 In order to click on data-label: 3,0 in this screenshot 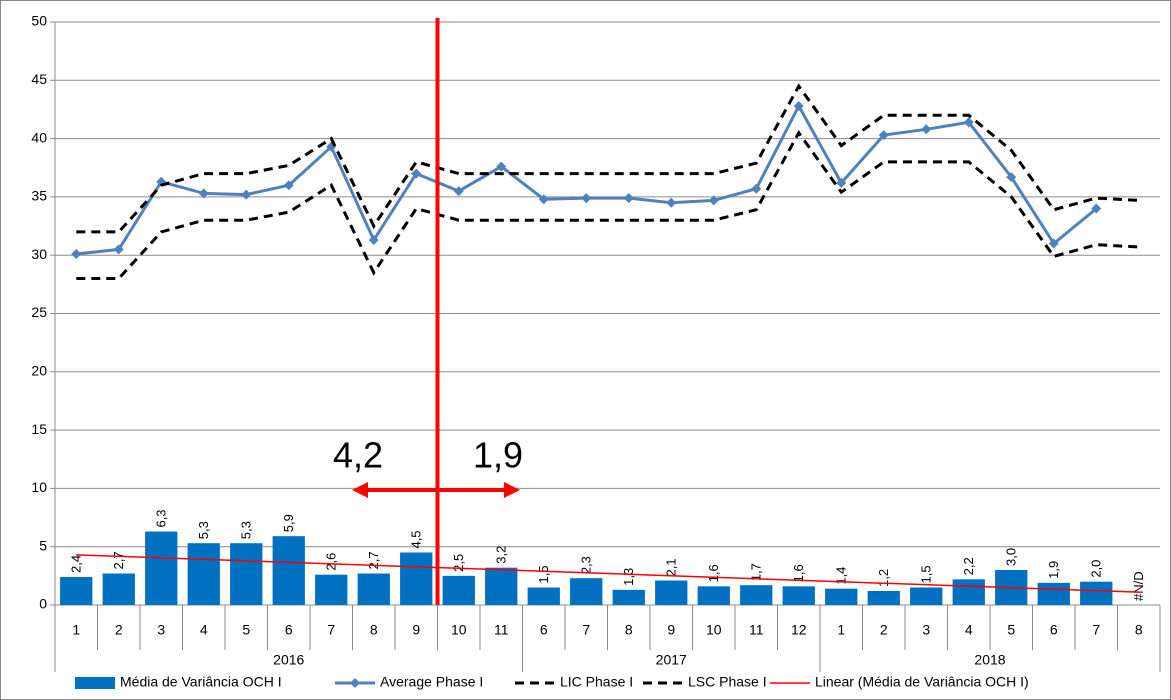, I will do `click(1011, 557)`.